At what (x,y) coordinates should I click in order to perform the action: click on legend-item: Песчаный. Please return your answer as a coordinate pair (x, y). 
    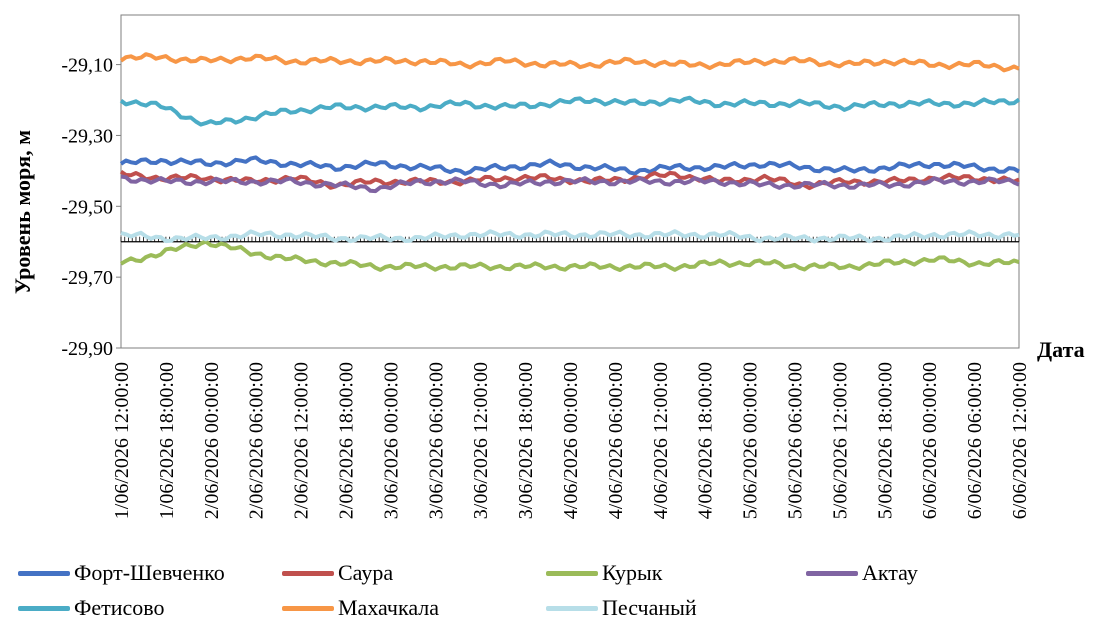
    Looking at the image, I should click on (621, 608).